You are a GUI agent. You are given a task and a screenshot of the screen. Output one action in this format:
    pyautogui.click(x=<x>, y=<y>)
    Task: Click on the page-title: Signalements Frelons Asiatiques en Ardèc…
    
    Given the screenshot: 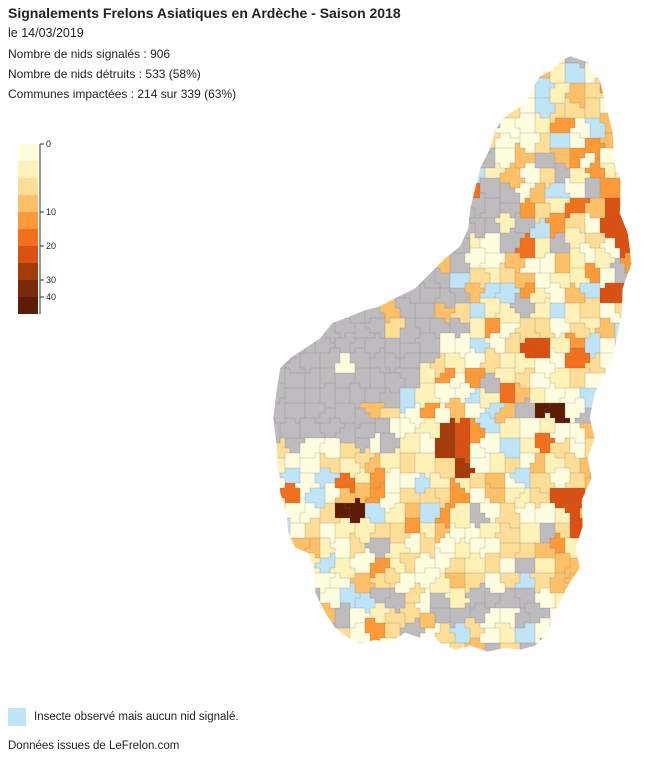 What is the action you would take?
    pyautogui.click(x=204, y=13)
    